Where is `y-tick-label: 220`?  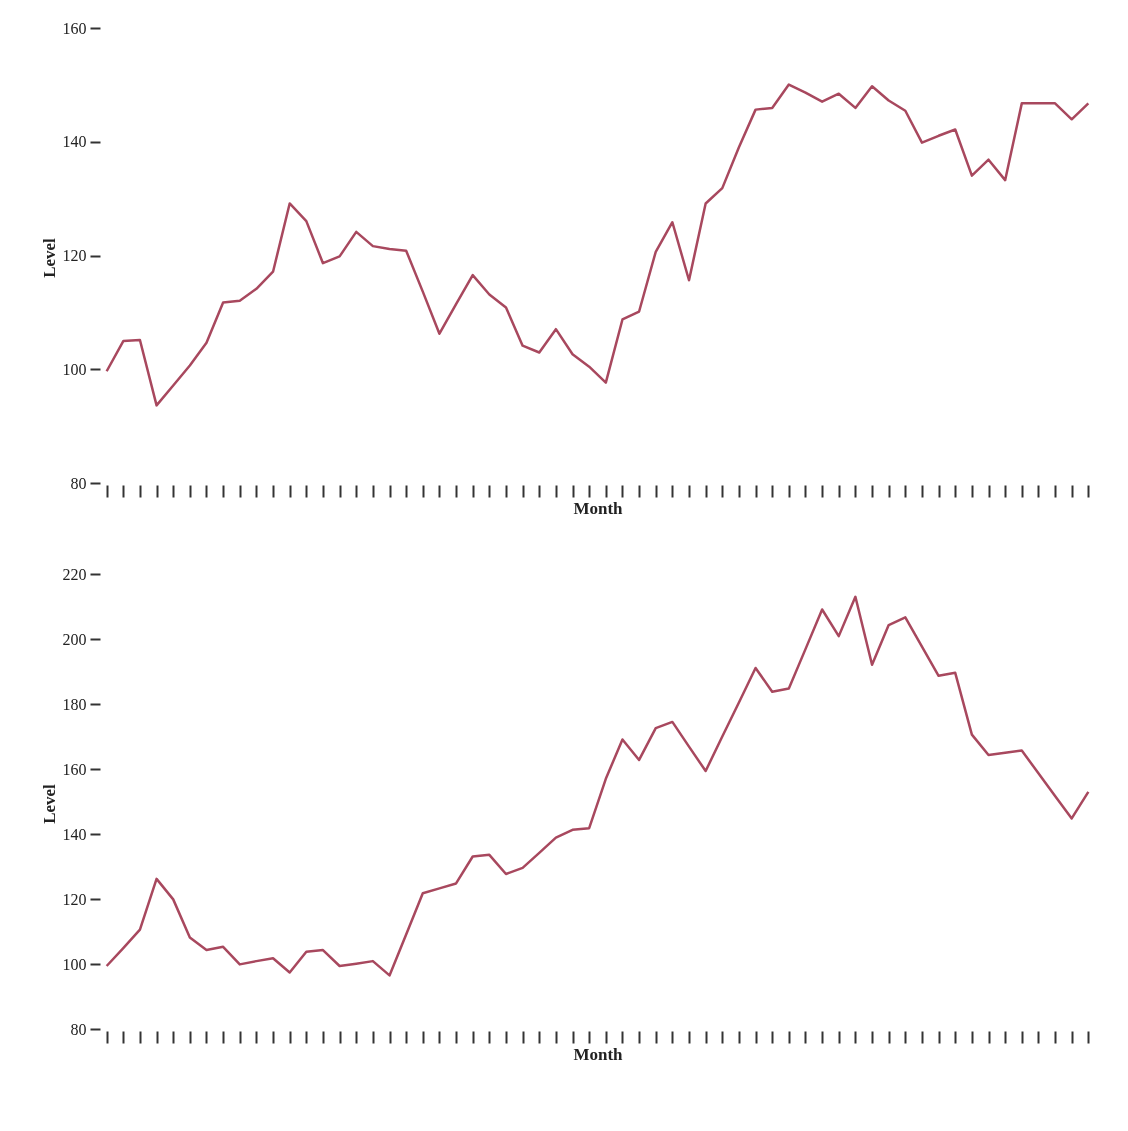
y-tick-label: 220 is located at coordinates (74, 574).